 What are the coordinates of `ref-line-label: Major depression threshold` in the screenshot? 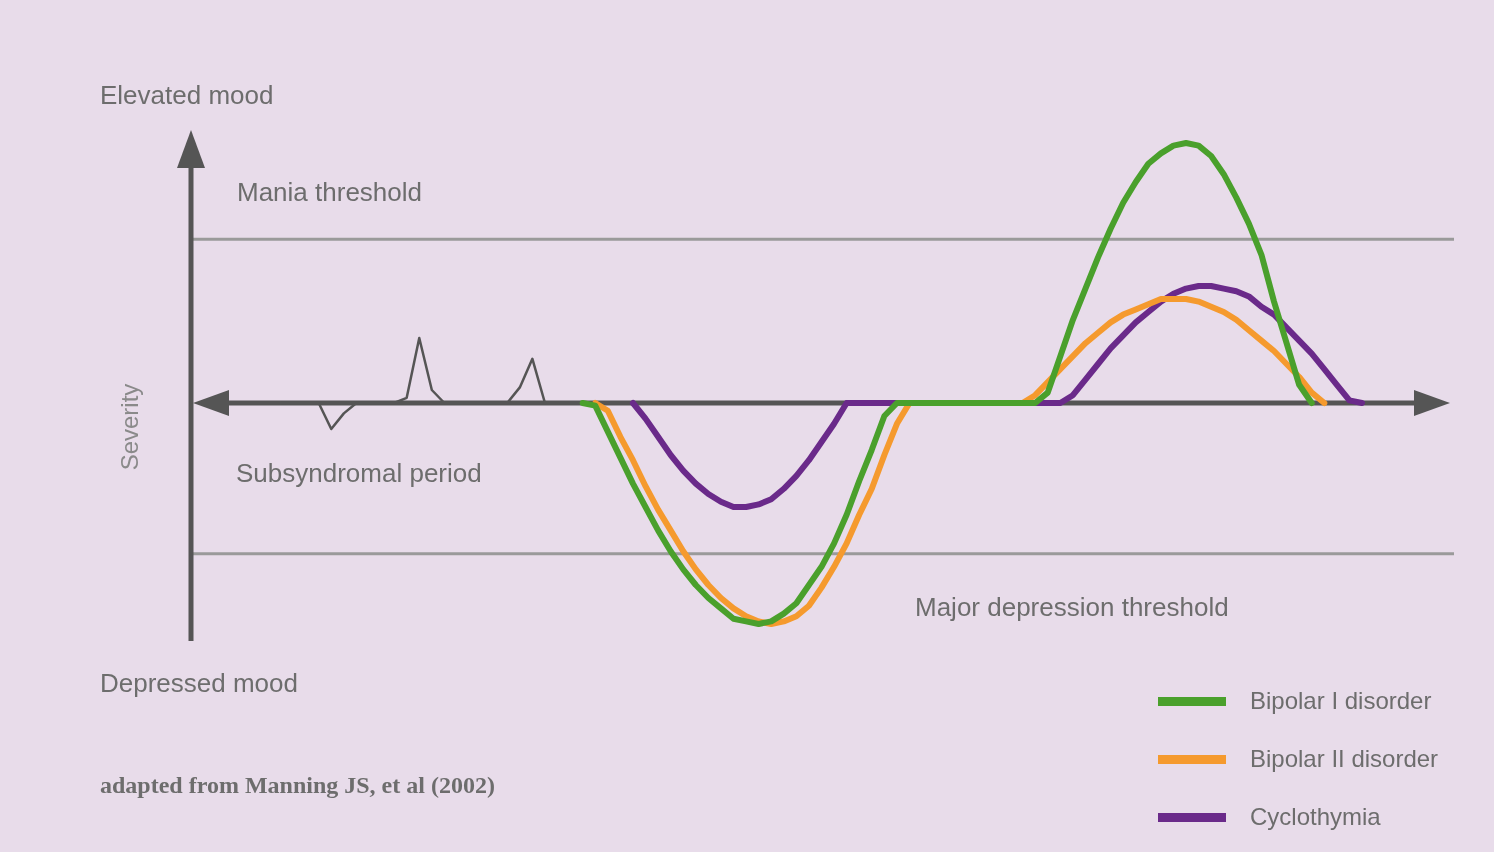 It's located at (1072, 607).